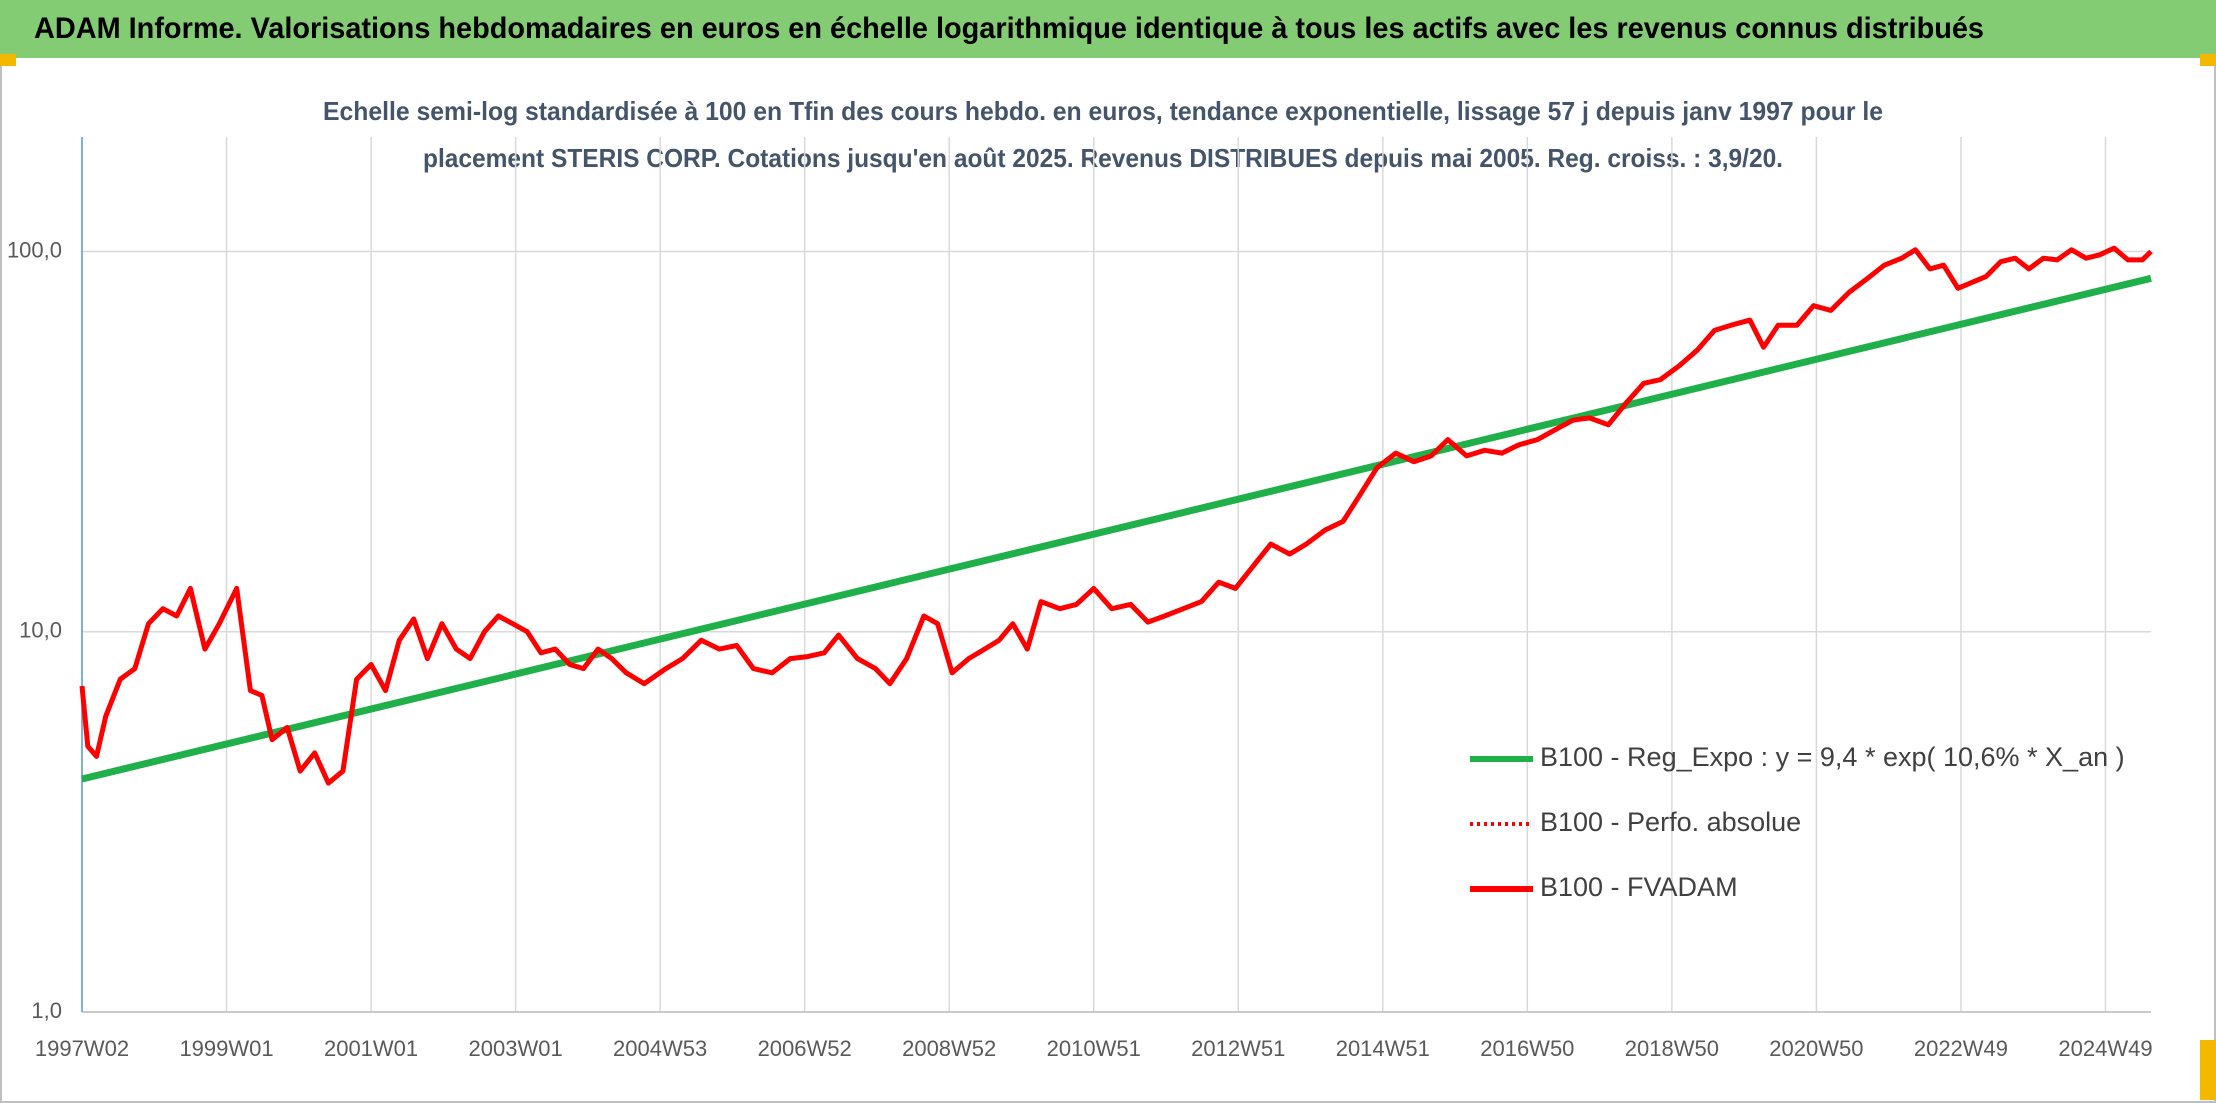 The image size is (2216, 1103). I want to click on x-tick-label: 2001W01, so click(371, 1048).